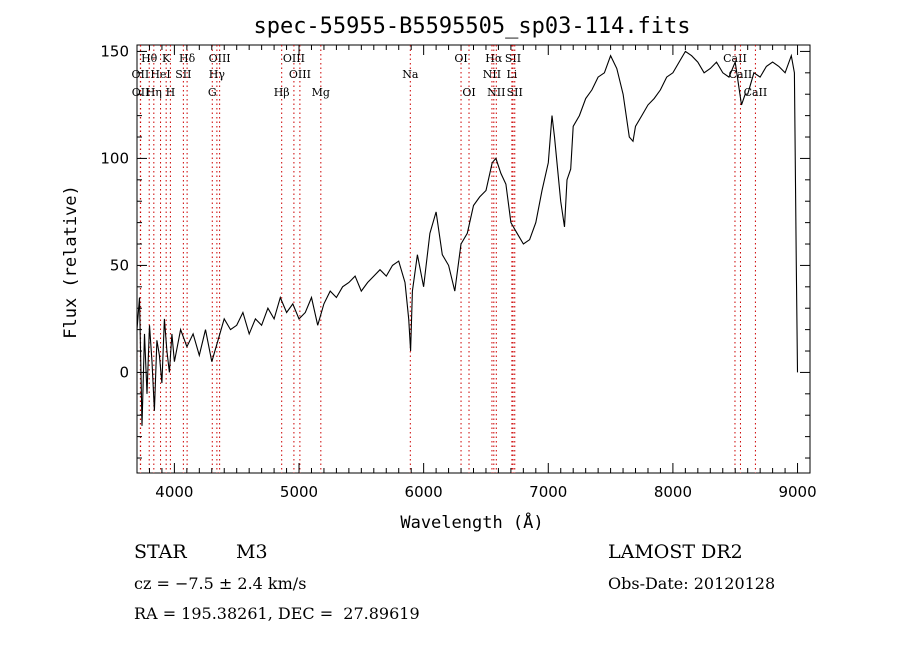 Image resolution: width=900 pixels, height=650 pixels. What do you see at coordinates (187, 58) in the screenshot?
I see `marker-label-2: Hδ` at bounding box center [187, 58].